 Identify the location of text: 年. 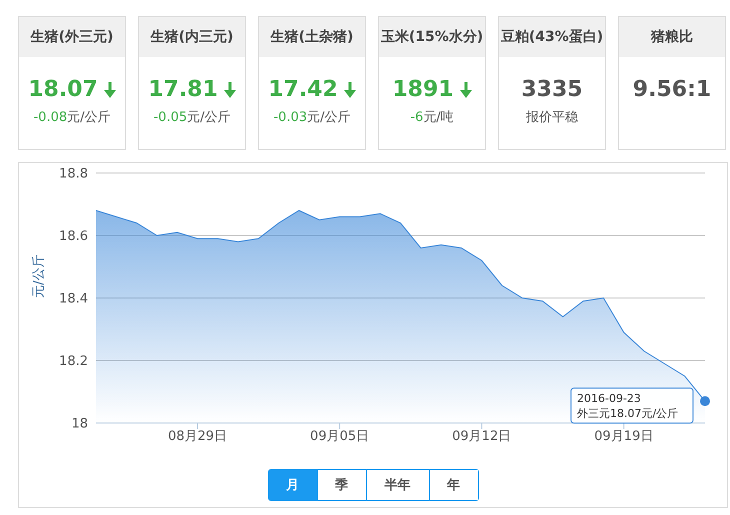
(453, 485).